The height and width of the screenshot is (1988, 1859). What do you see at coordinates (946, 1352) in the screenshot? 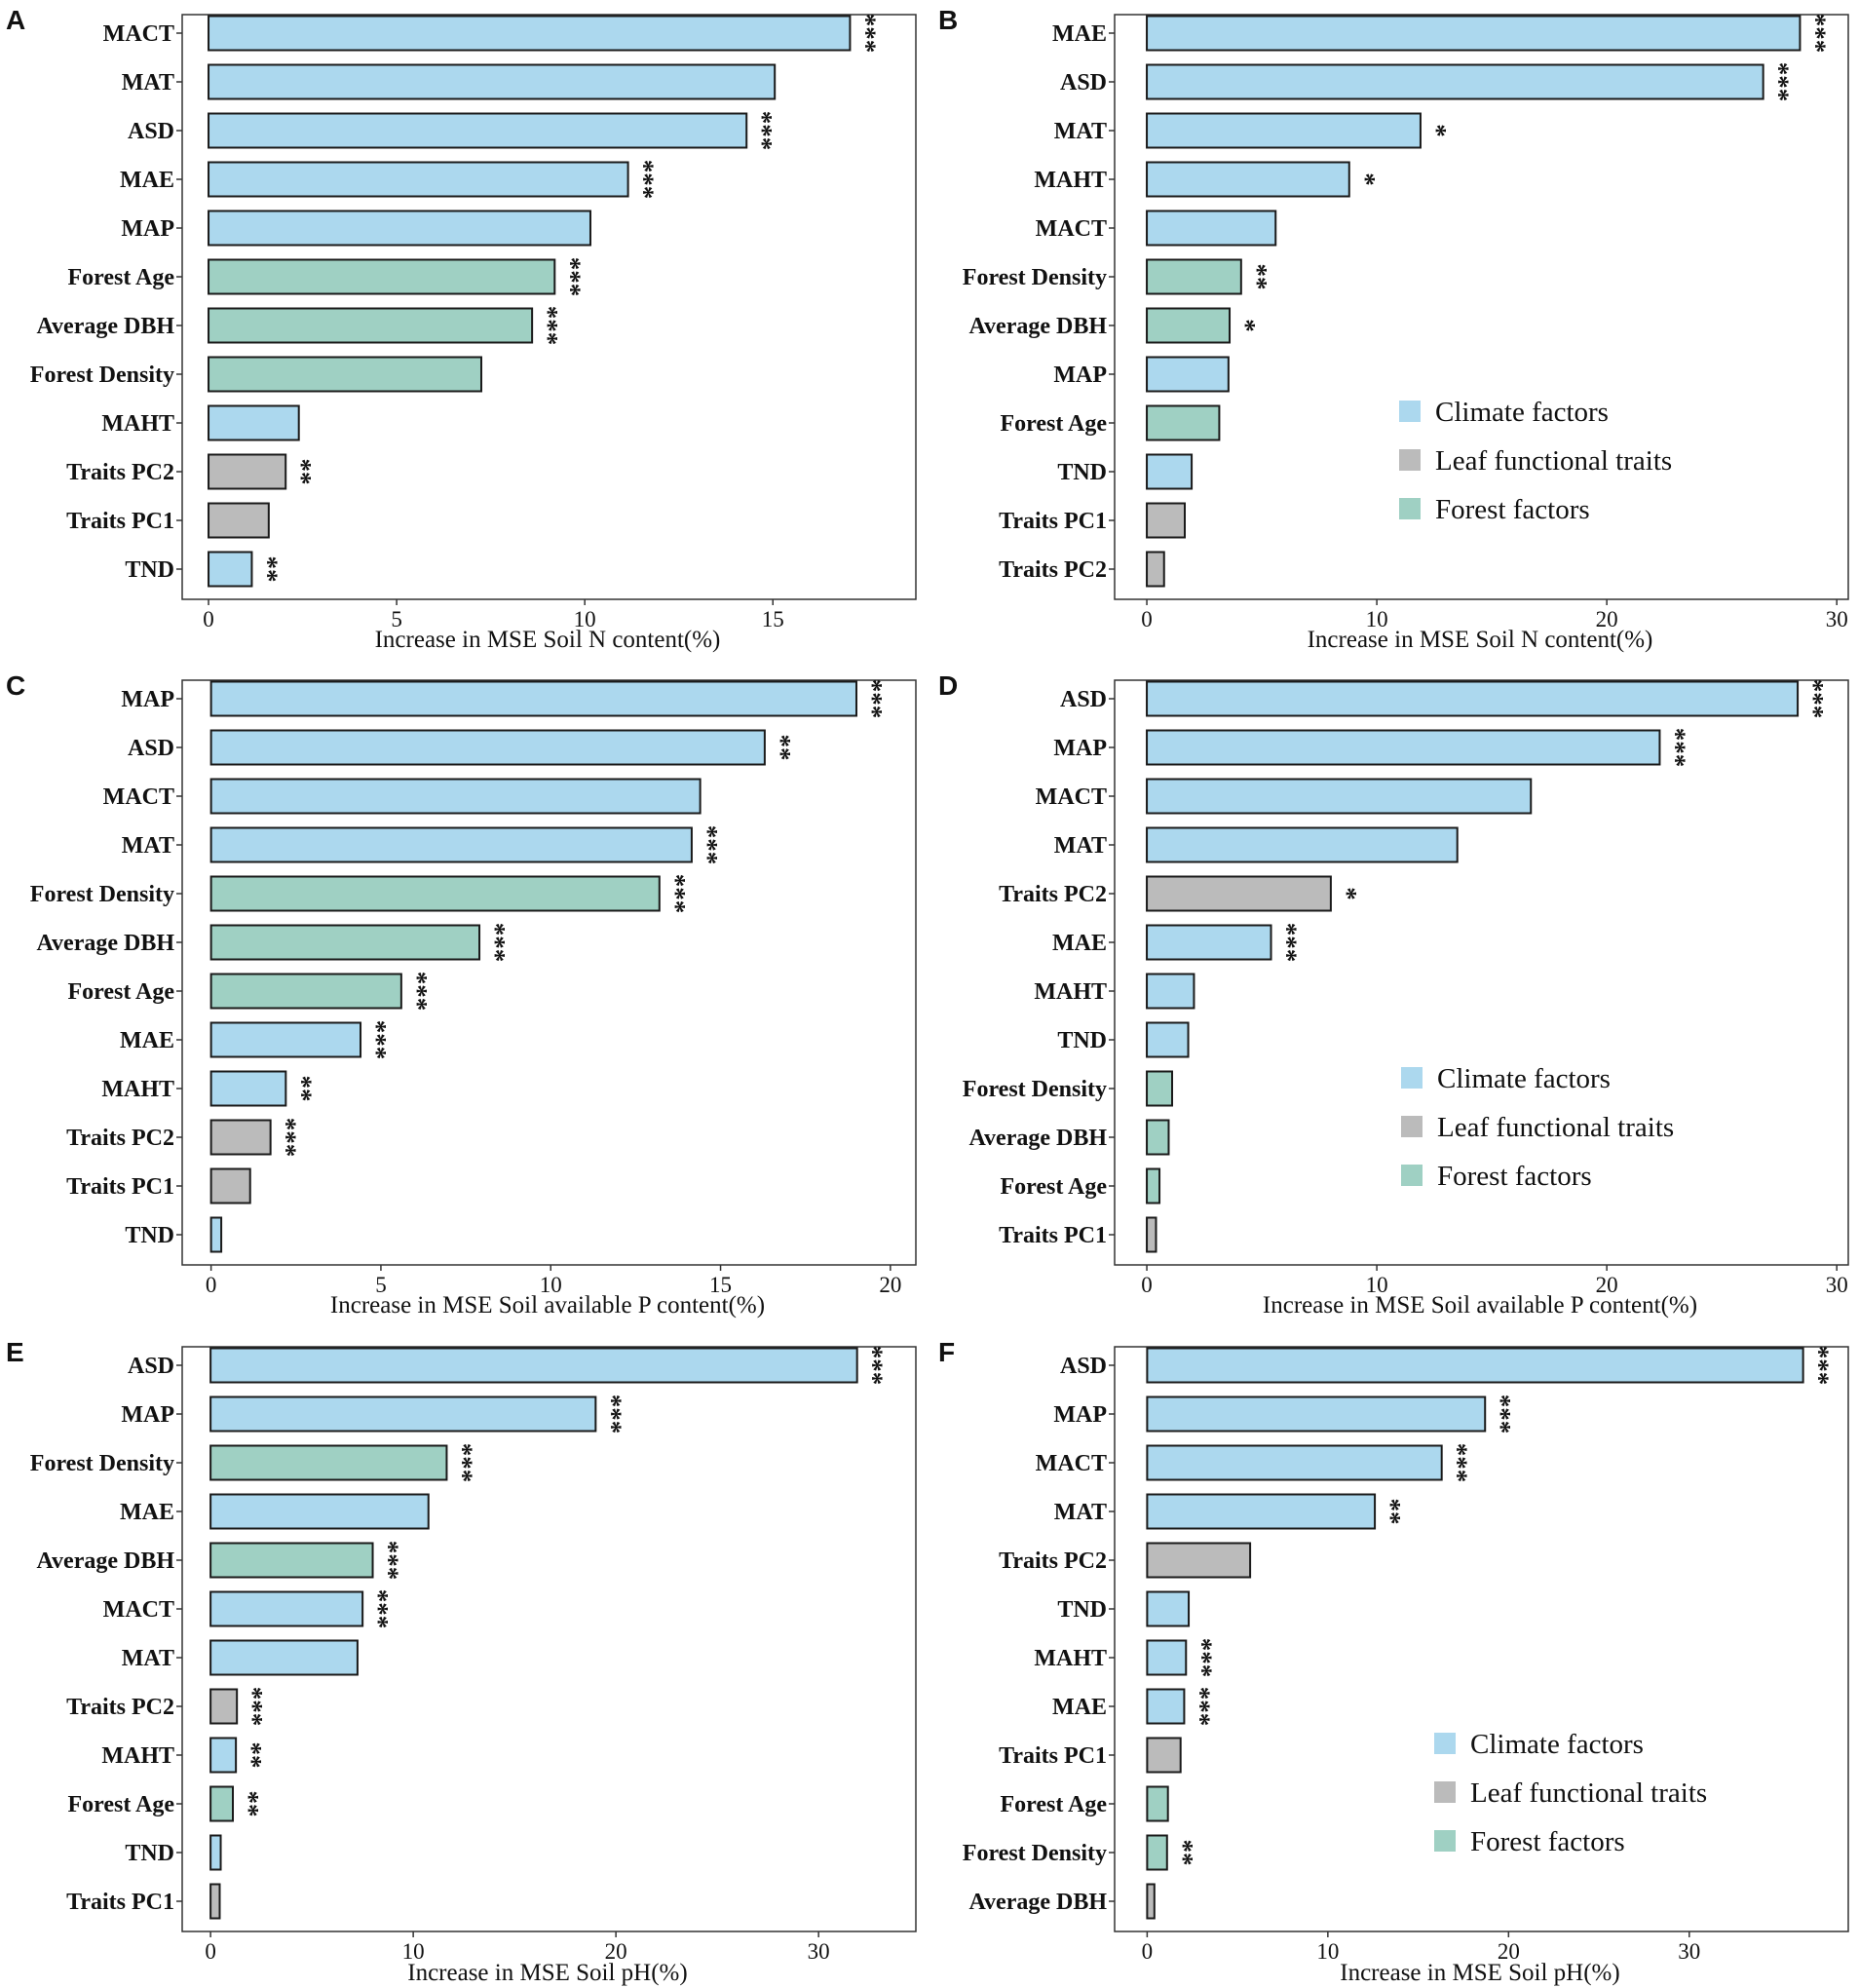
I see `panel-letter: F` at bounding box center [946, 1352].